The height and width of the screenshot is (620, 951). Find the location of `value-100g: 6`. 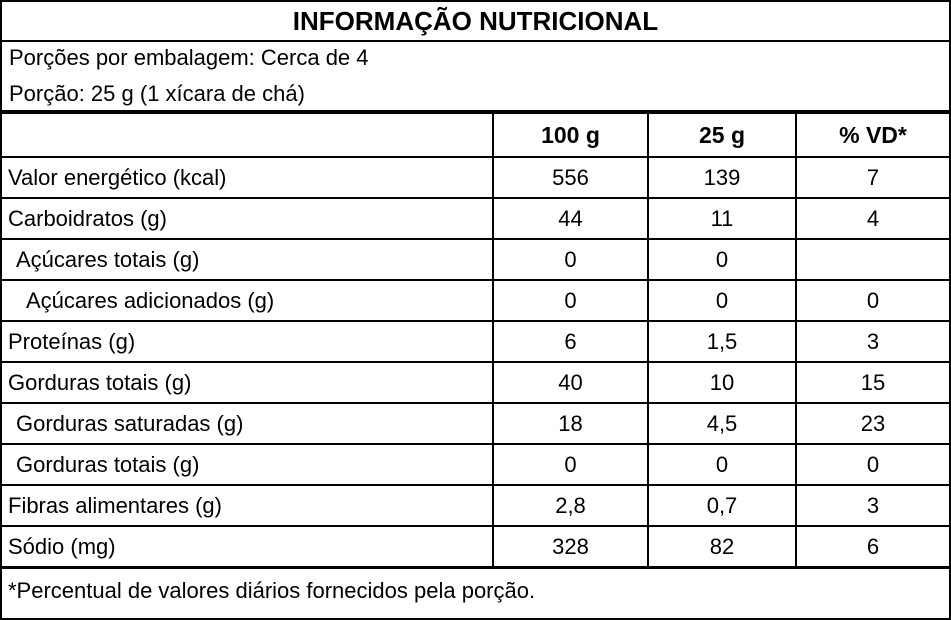

value-100g: 6 is located at coordinates (569, 341).